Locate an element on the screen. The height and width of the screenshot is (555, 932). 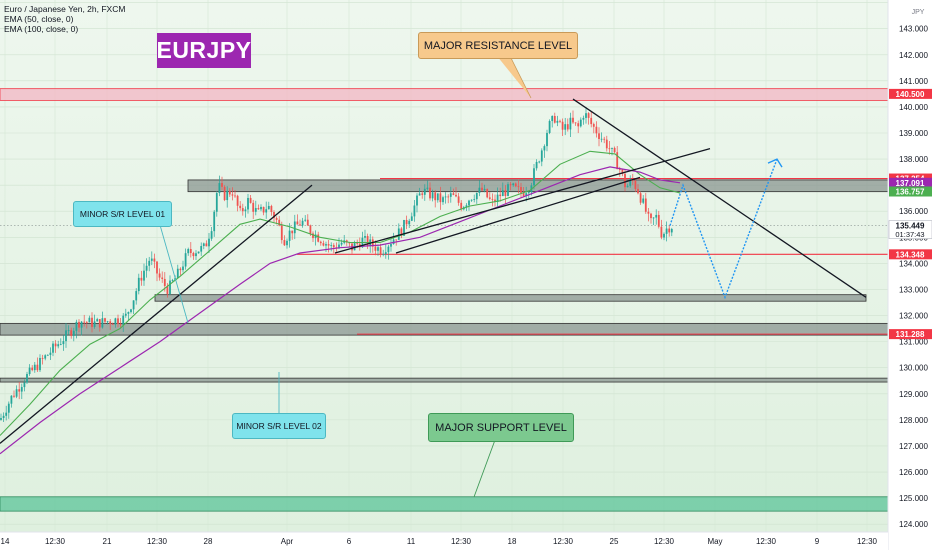
major-resistance-callout: MAJOR RESISTANCE LEVEL is located at coordinates (498, 45).